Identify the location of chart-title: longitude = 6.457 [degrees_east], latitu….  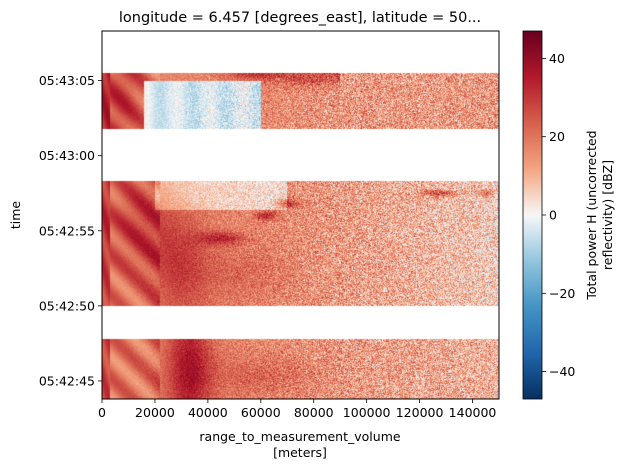
(300, 18).